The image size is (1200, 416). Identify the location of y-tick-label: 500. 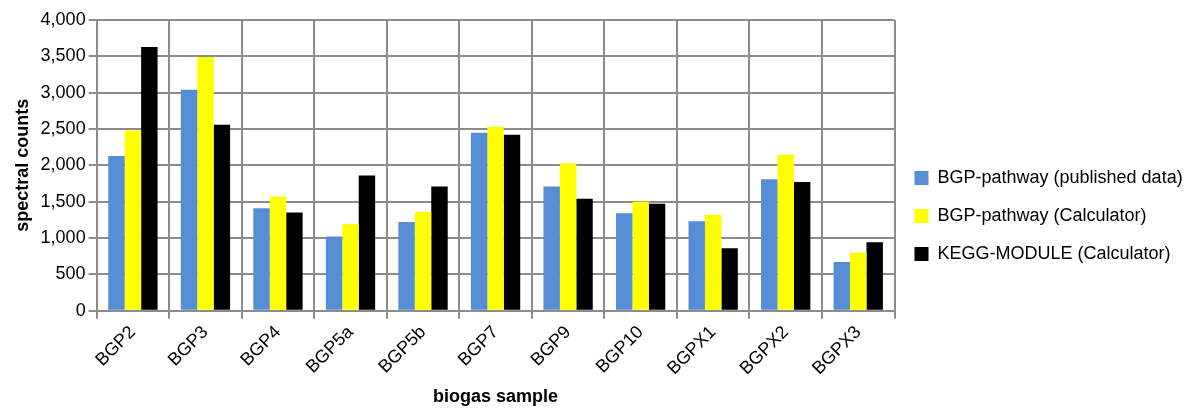
(70, 273).